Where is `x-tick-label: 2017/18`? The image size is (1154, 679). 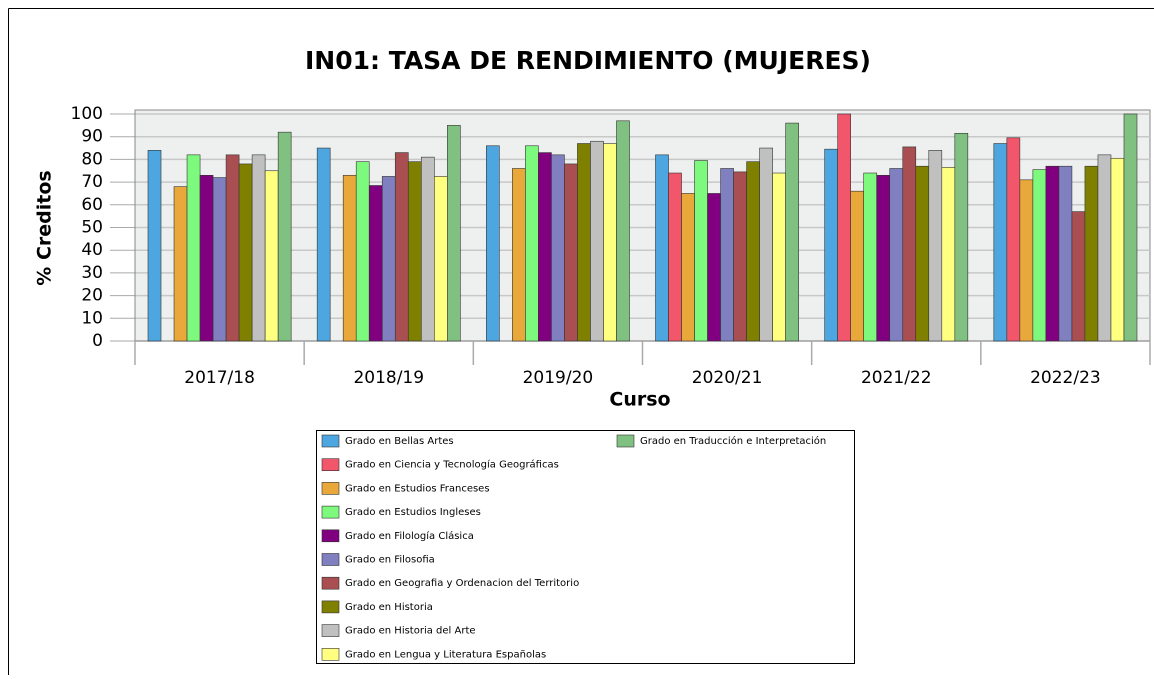
x-tick-label: 2017/18 is located at coordinates (219, 378).